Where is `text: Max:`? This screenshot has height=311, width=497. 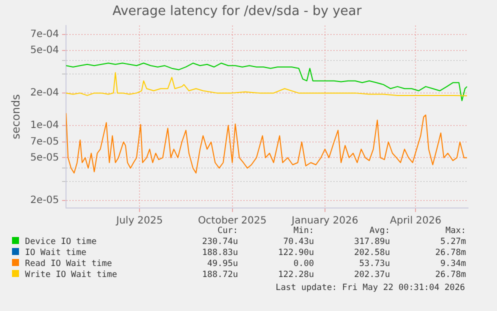 text: Max: is located at coordinates (455, 231).